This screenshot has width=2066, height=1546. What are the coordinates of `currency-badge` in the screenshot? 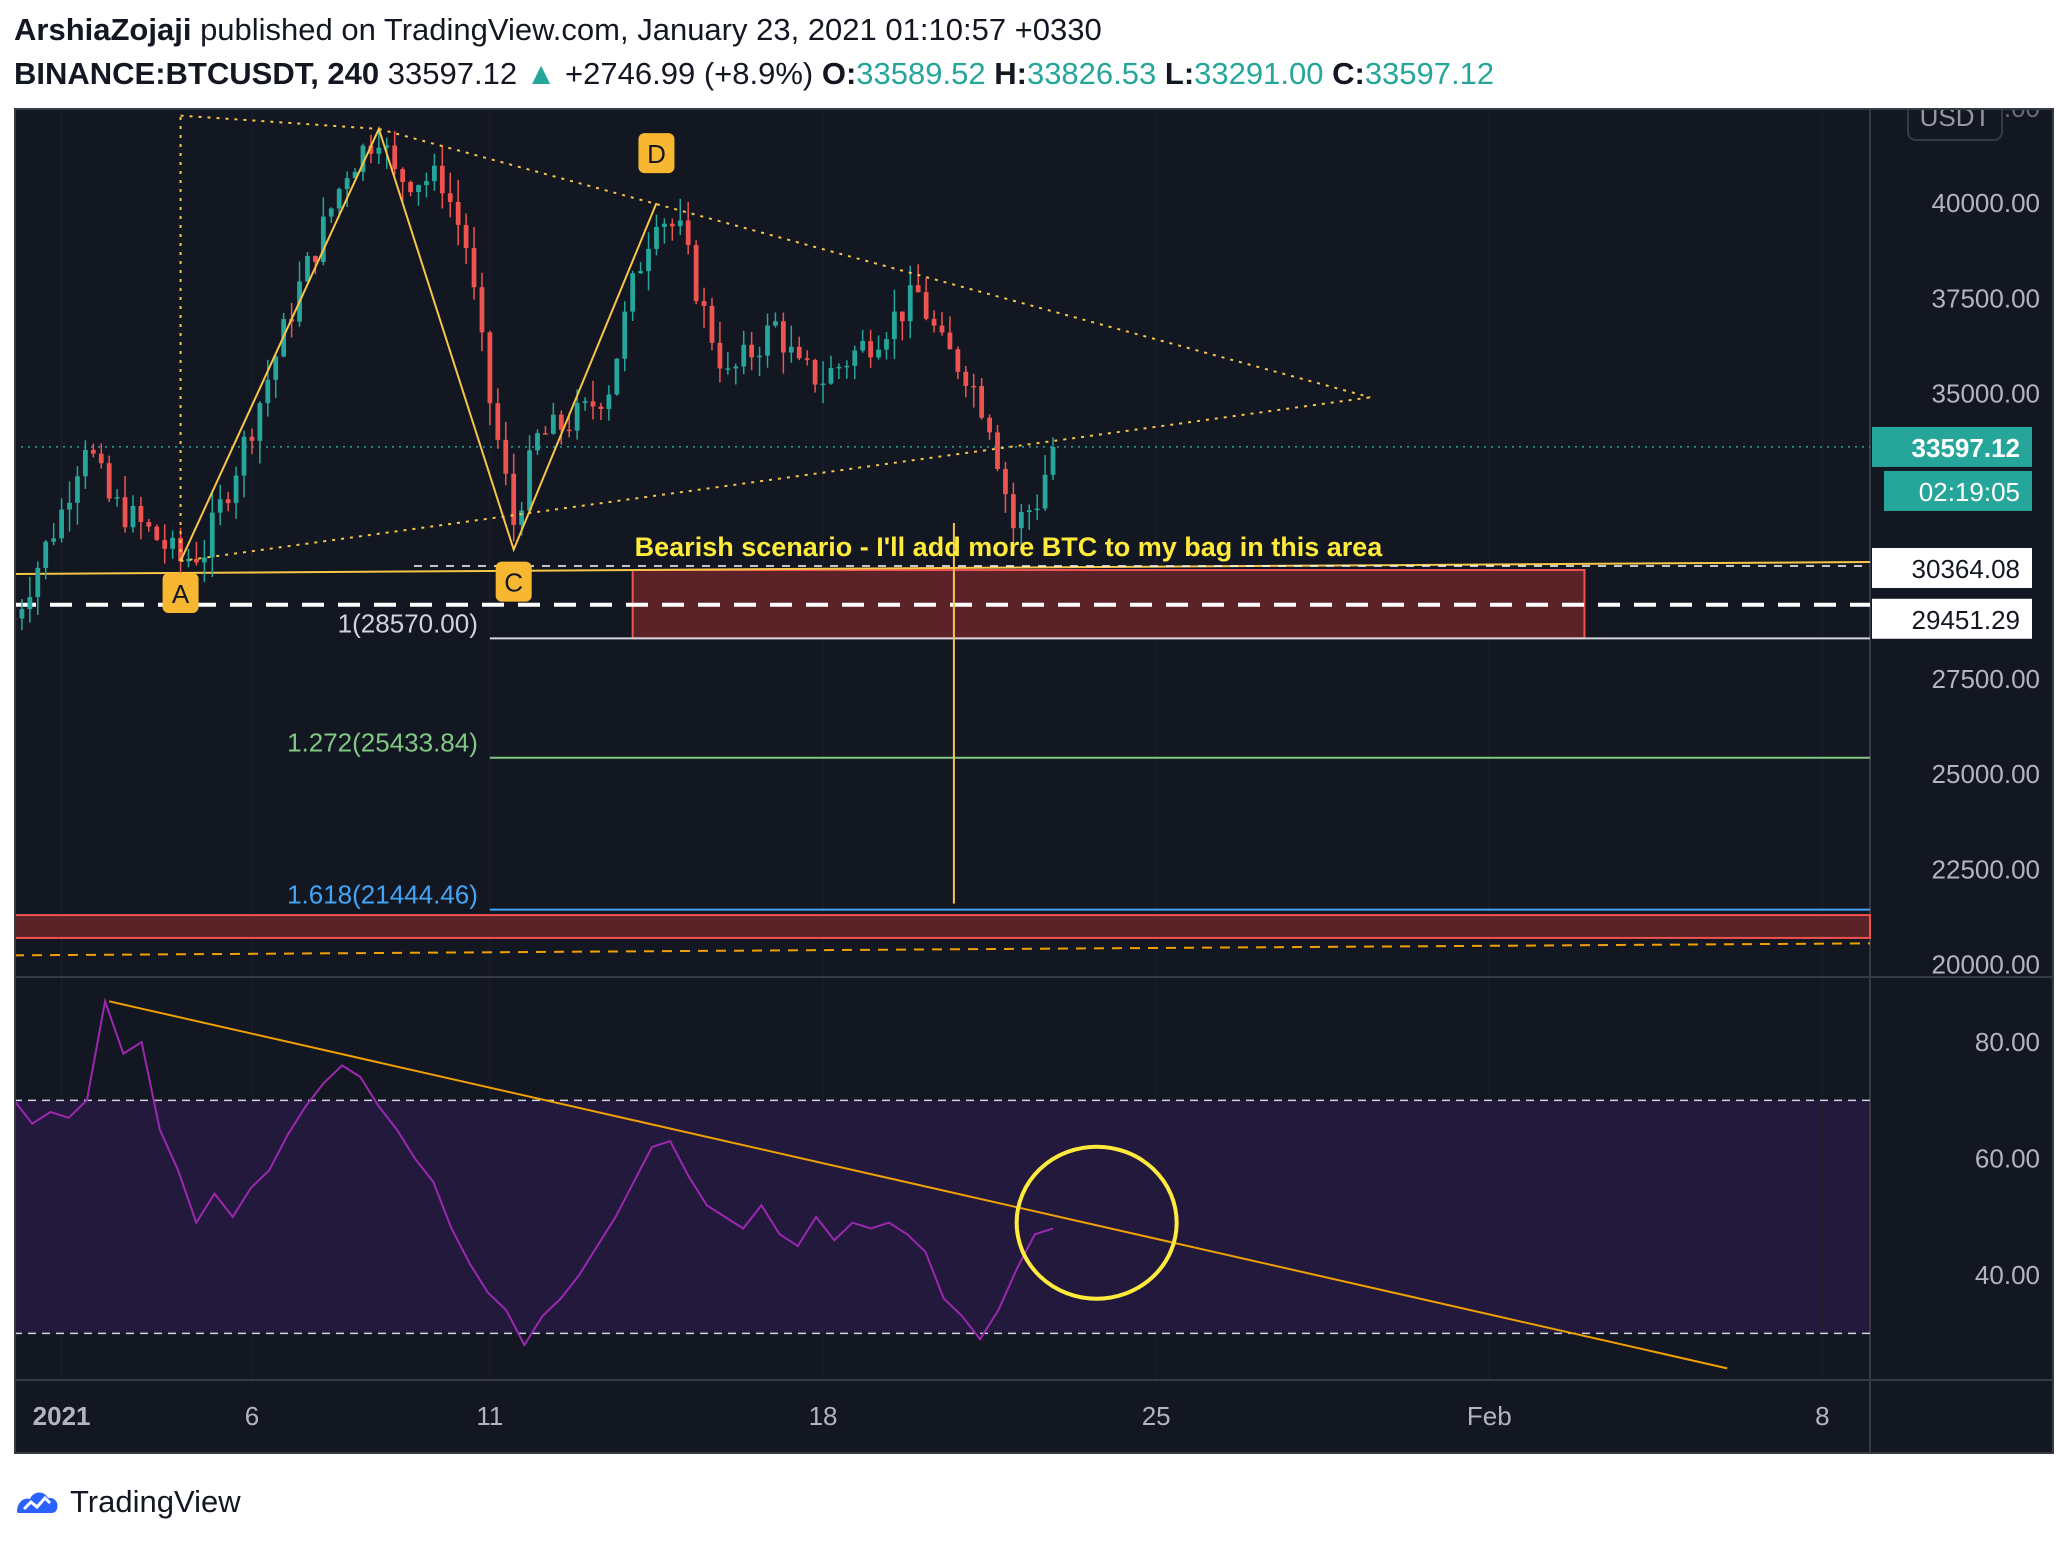 It's located at (1955, 124).